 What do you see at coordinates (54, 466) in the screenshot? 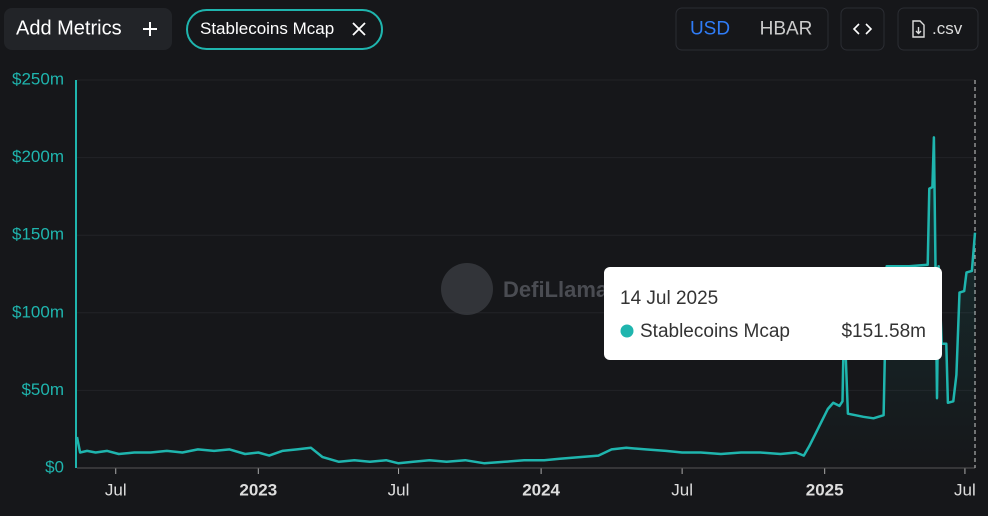
I see `y-tick-label: $0` at bounding box center [54, 466].